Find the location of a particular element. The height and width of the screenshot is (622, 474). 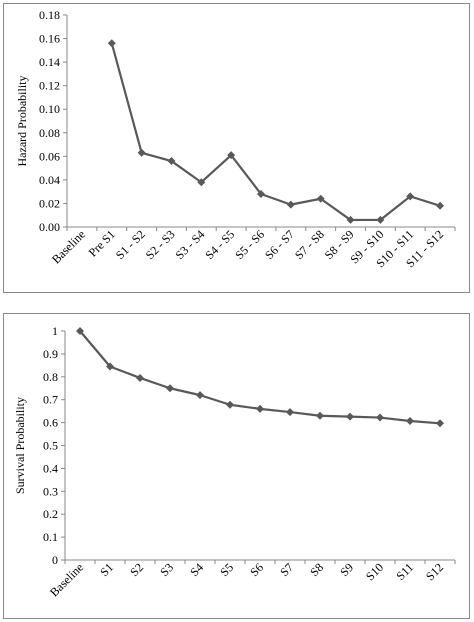

y-tick-label: 0.08 is located at coordinates (49, 133).